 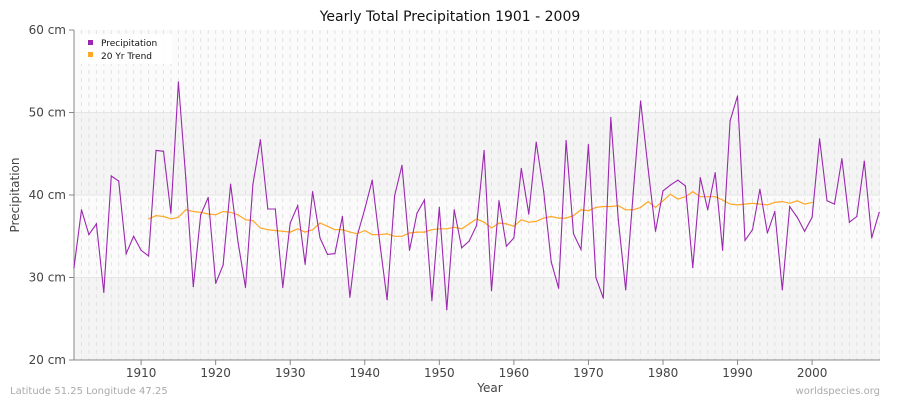 What do you see at coordinates (838, 391) in the screenshot?
I see `source-caption: worldspecies.org` at bounding box center [838, 391].